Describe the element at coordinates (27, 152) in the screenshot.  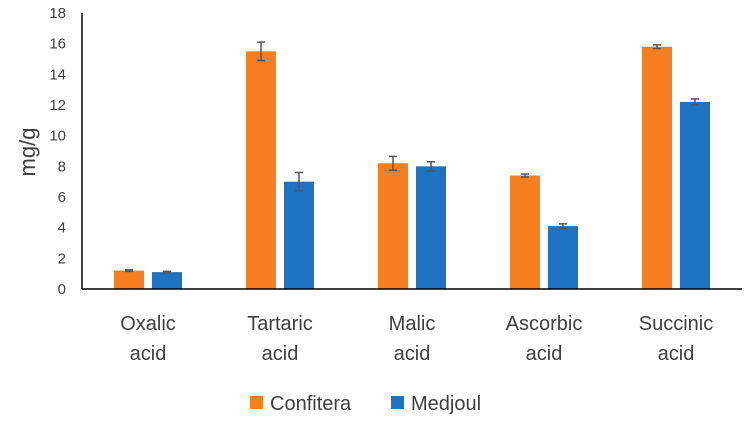
I see `y-axis-title: mg/g` at that location.